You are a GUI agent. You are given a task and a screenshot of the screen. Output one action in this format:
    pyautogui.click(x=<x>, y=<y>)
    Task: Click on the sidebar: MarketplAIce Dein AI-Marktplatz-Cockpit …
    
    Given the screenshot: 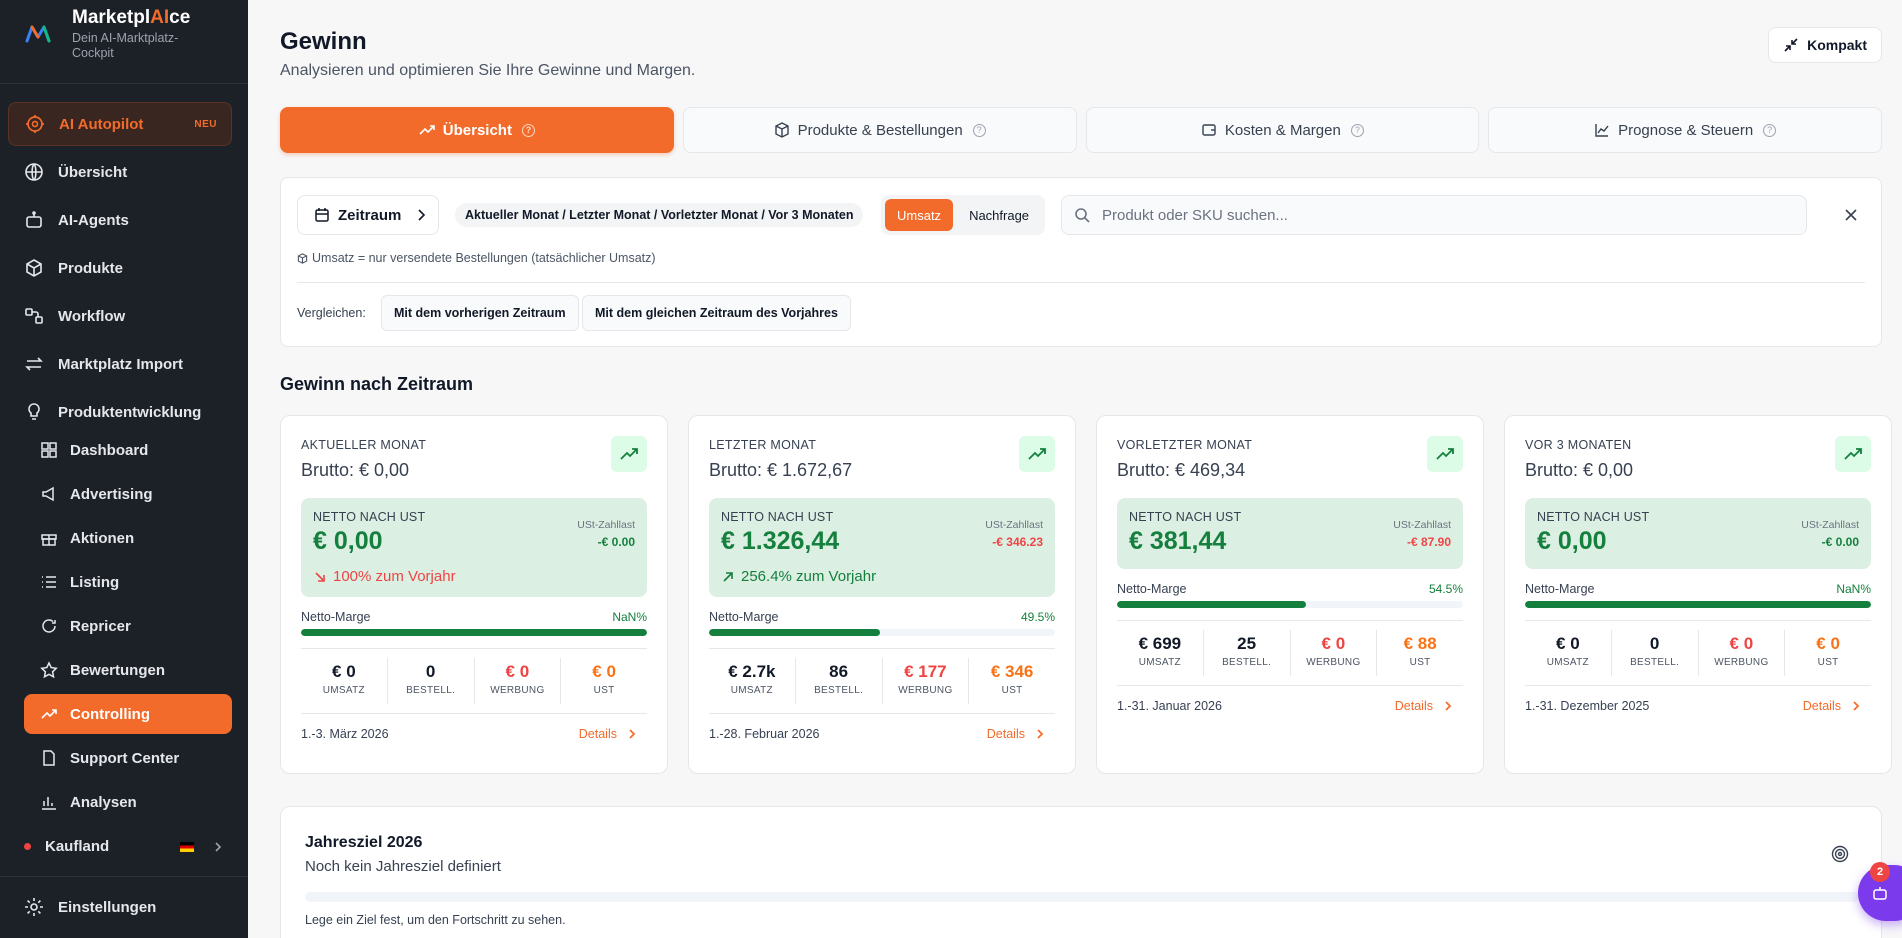 What is the action you would take?
    pyautogui.click(x=124, y=469)
    